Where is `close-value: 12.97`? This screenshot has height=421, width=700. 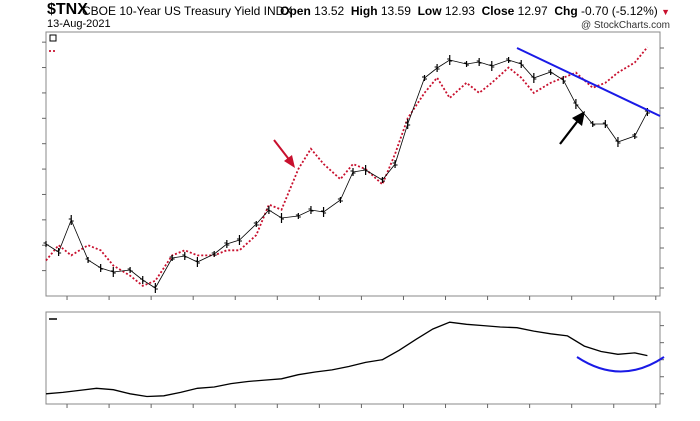 close-value: 12.97 is located at coordinates (532, 11).